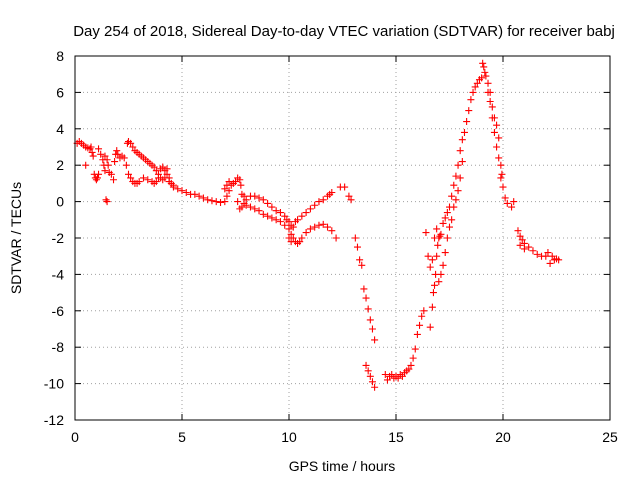 Image resolution: width=640 pixels, height=480 pixels. Describe the element at coordinates (58, 274) in the screenshot. I see `y-tick-label: -4` at that location.